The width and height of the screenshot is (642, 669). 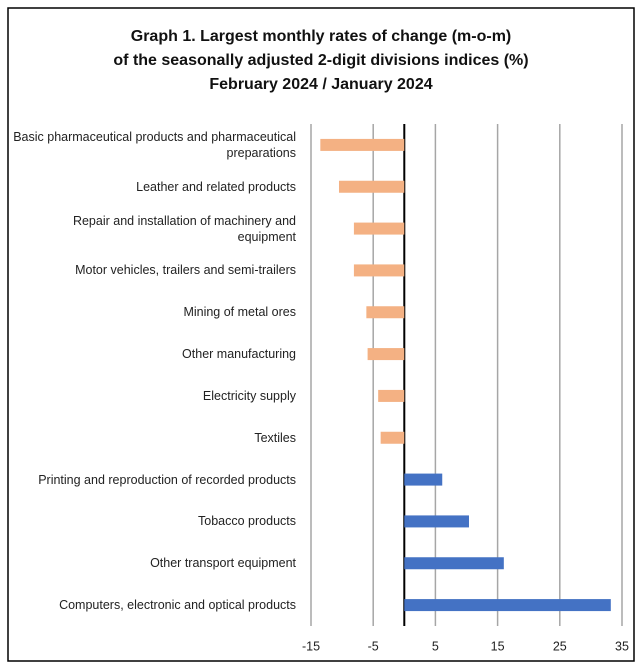 I want to click on category-label: Leather and related products, so click(x=216, y=186).